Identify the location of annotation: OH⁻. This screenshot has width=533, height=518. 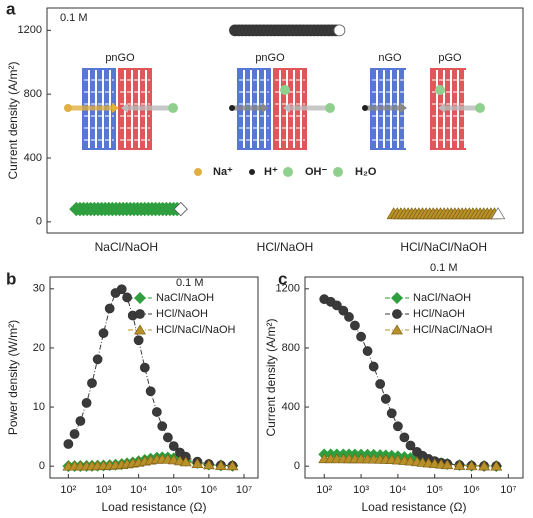
(316, 172).